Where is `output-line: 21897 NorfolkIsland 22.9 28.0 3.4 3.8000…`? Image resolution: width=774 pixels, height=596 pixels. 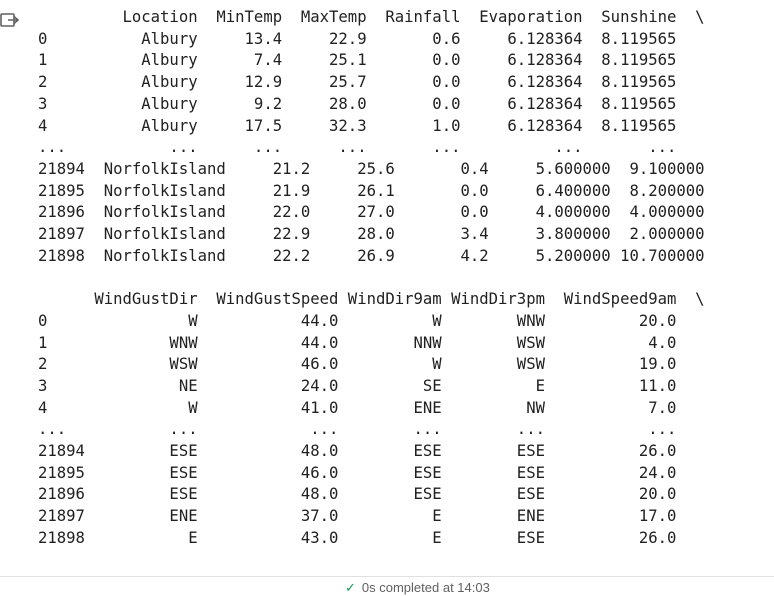
output-line: 21897 NorfolkIsland 22.9 28.0 3.4 3.8000… is located at coordinates (371, 234).